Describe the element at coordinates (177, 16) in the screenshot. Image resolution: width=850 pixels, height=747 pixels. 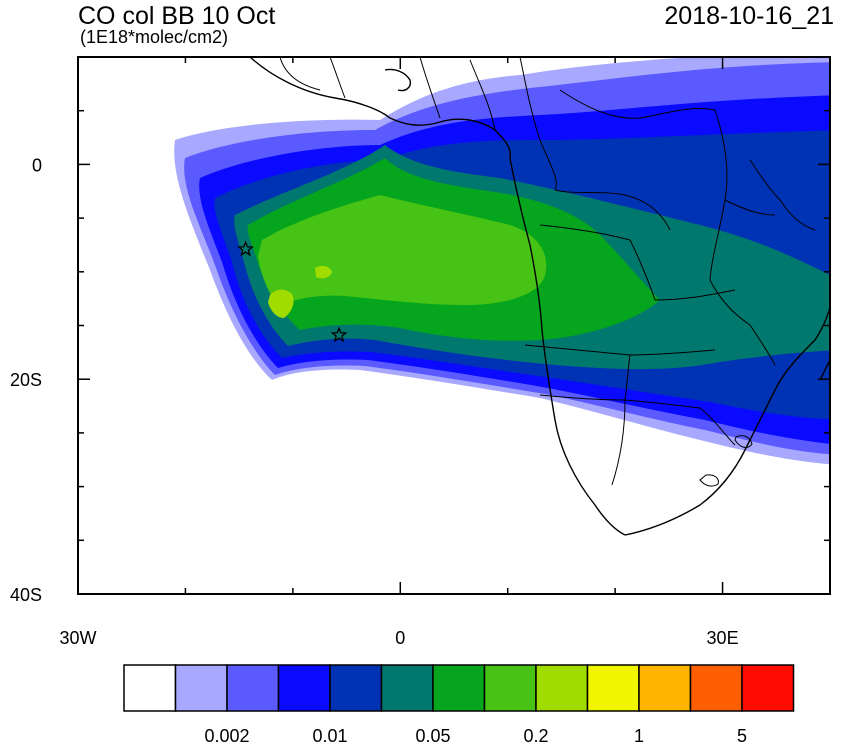
I see `map-title: CO col BB 10 Oct` at that location.